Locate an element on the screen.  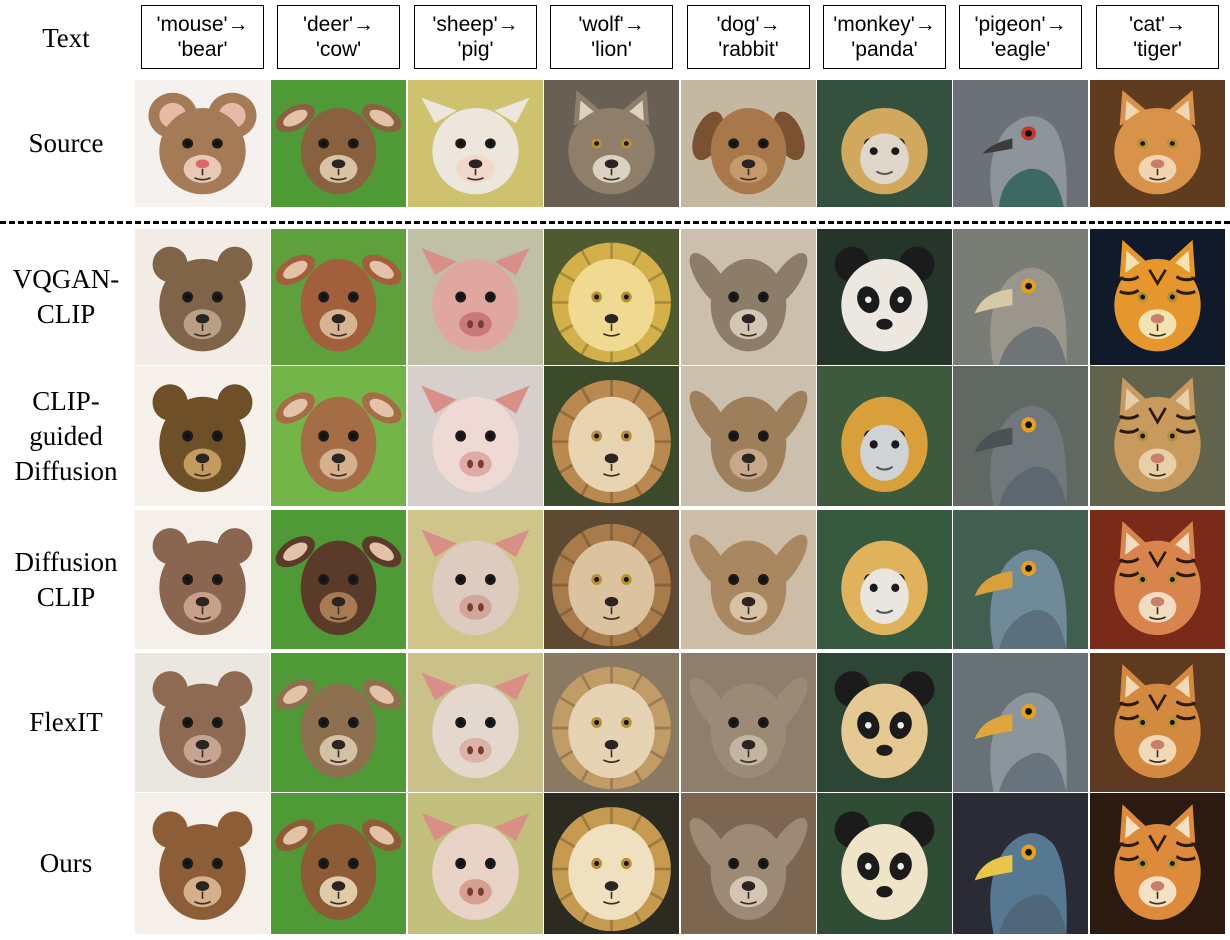
dashed-divider is located at coordinates (615, 222).